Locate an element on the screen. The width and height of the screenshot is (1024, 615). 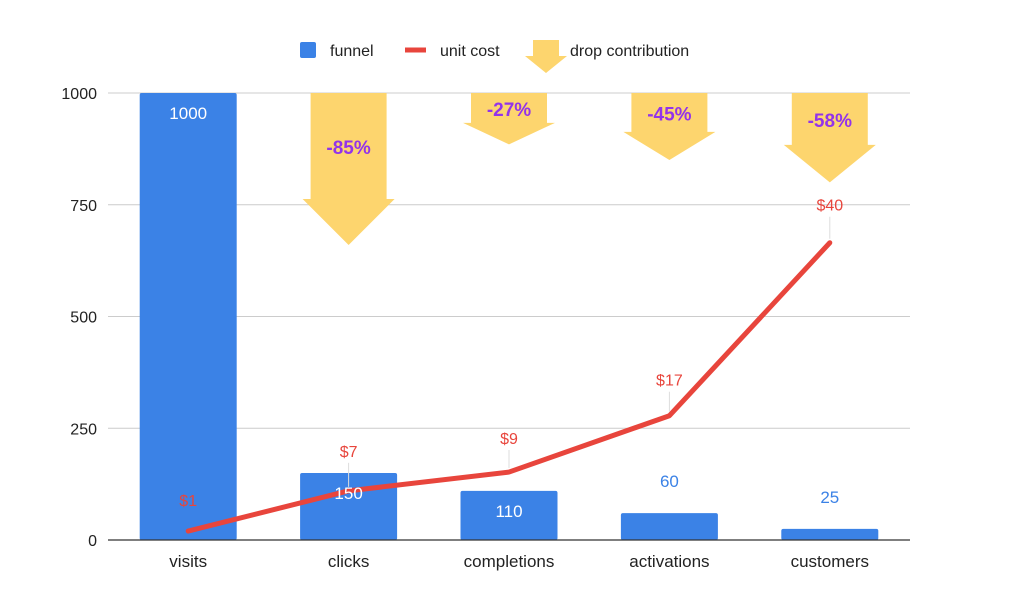
unit-cost-label: $17 is located at coordinates (669, 381).